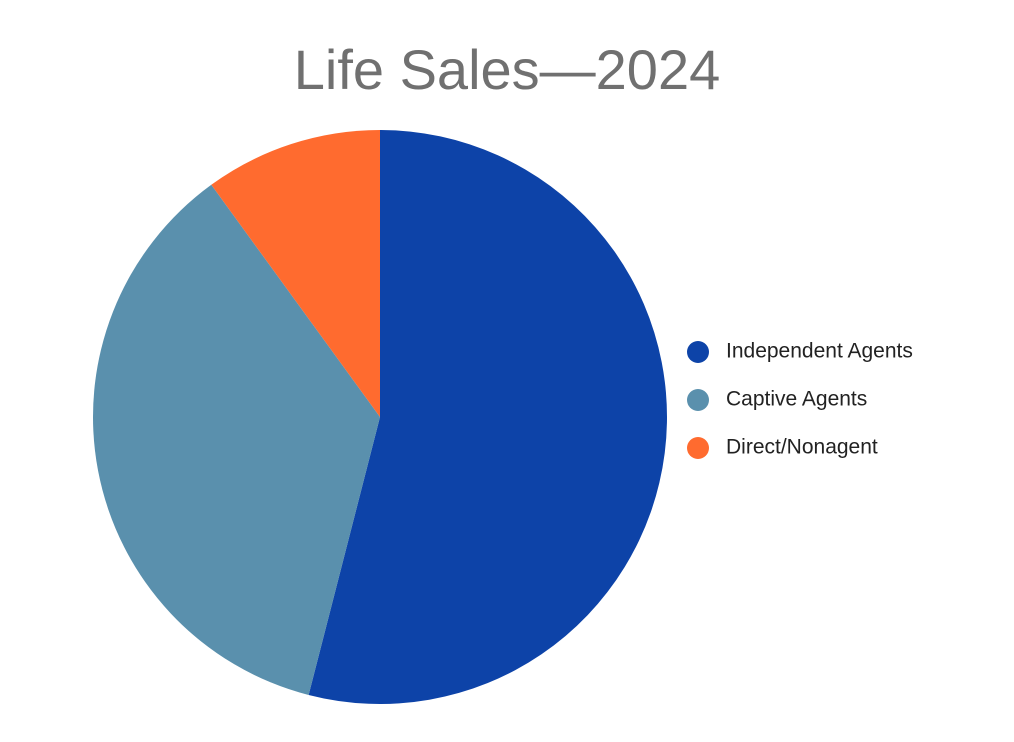 The image size is (1014, 742). What do you see at coordinates (507, 69) in the screenshot?
I see `chart-title: Life Sales—2024` at bounding box center [507, 69].